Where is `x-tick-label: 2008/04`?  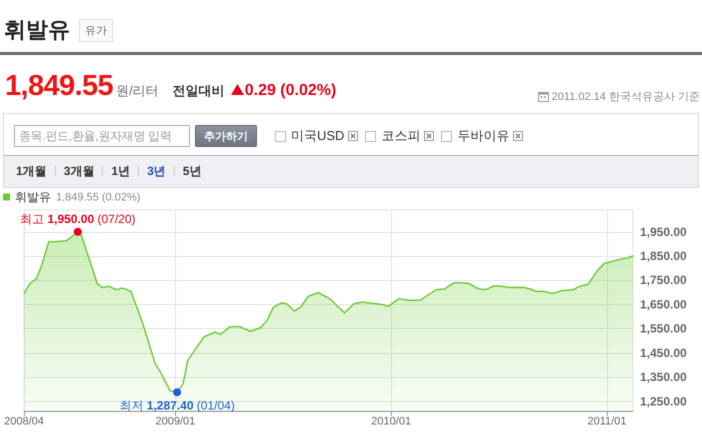
x-tick-label: 2008/04 is located at coordinates (24, 422).